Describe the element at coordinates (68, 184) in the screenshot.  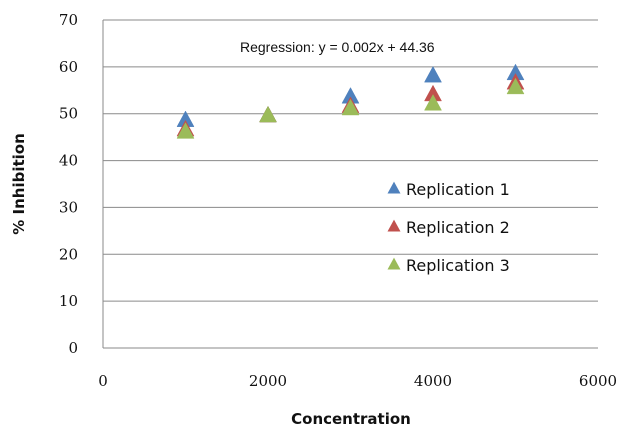
I see `y-tick-labels: 0 10 20 30 40 50 60 70` at that location.